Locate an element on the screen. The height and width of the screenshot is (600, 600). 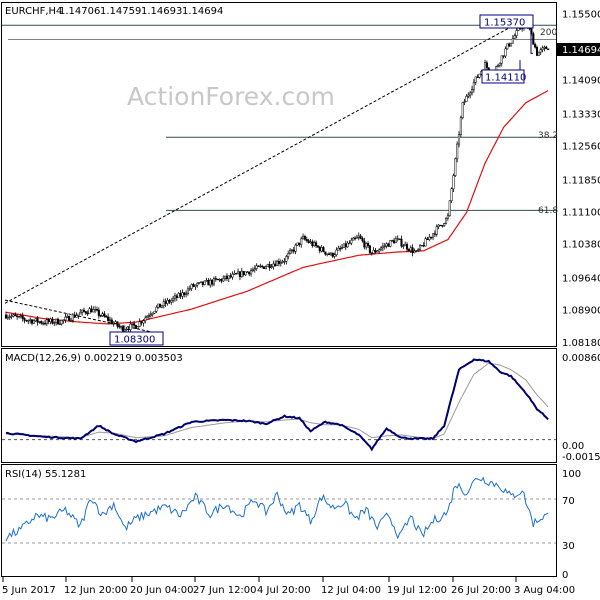
price-tick-label: 1.14090 is located at coordinates (581, 81).